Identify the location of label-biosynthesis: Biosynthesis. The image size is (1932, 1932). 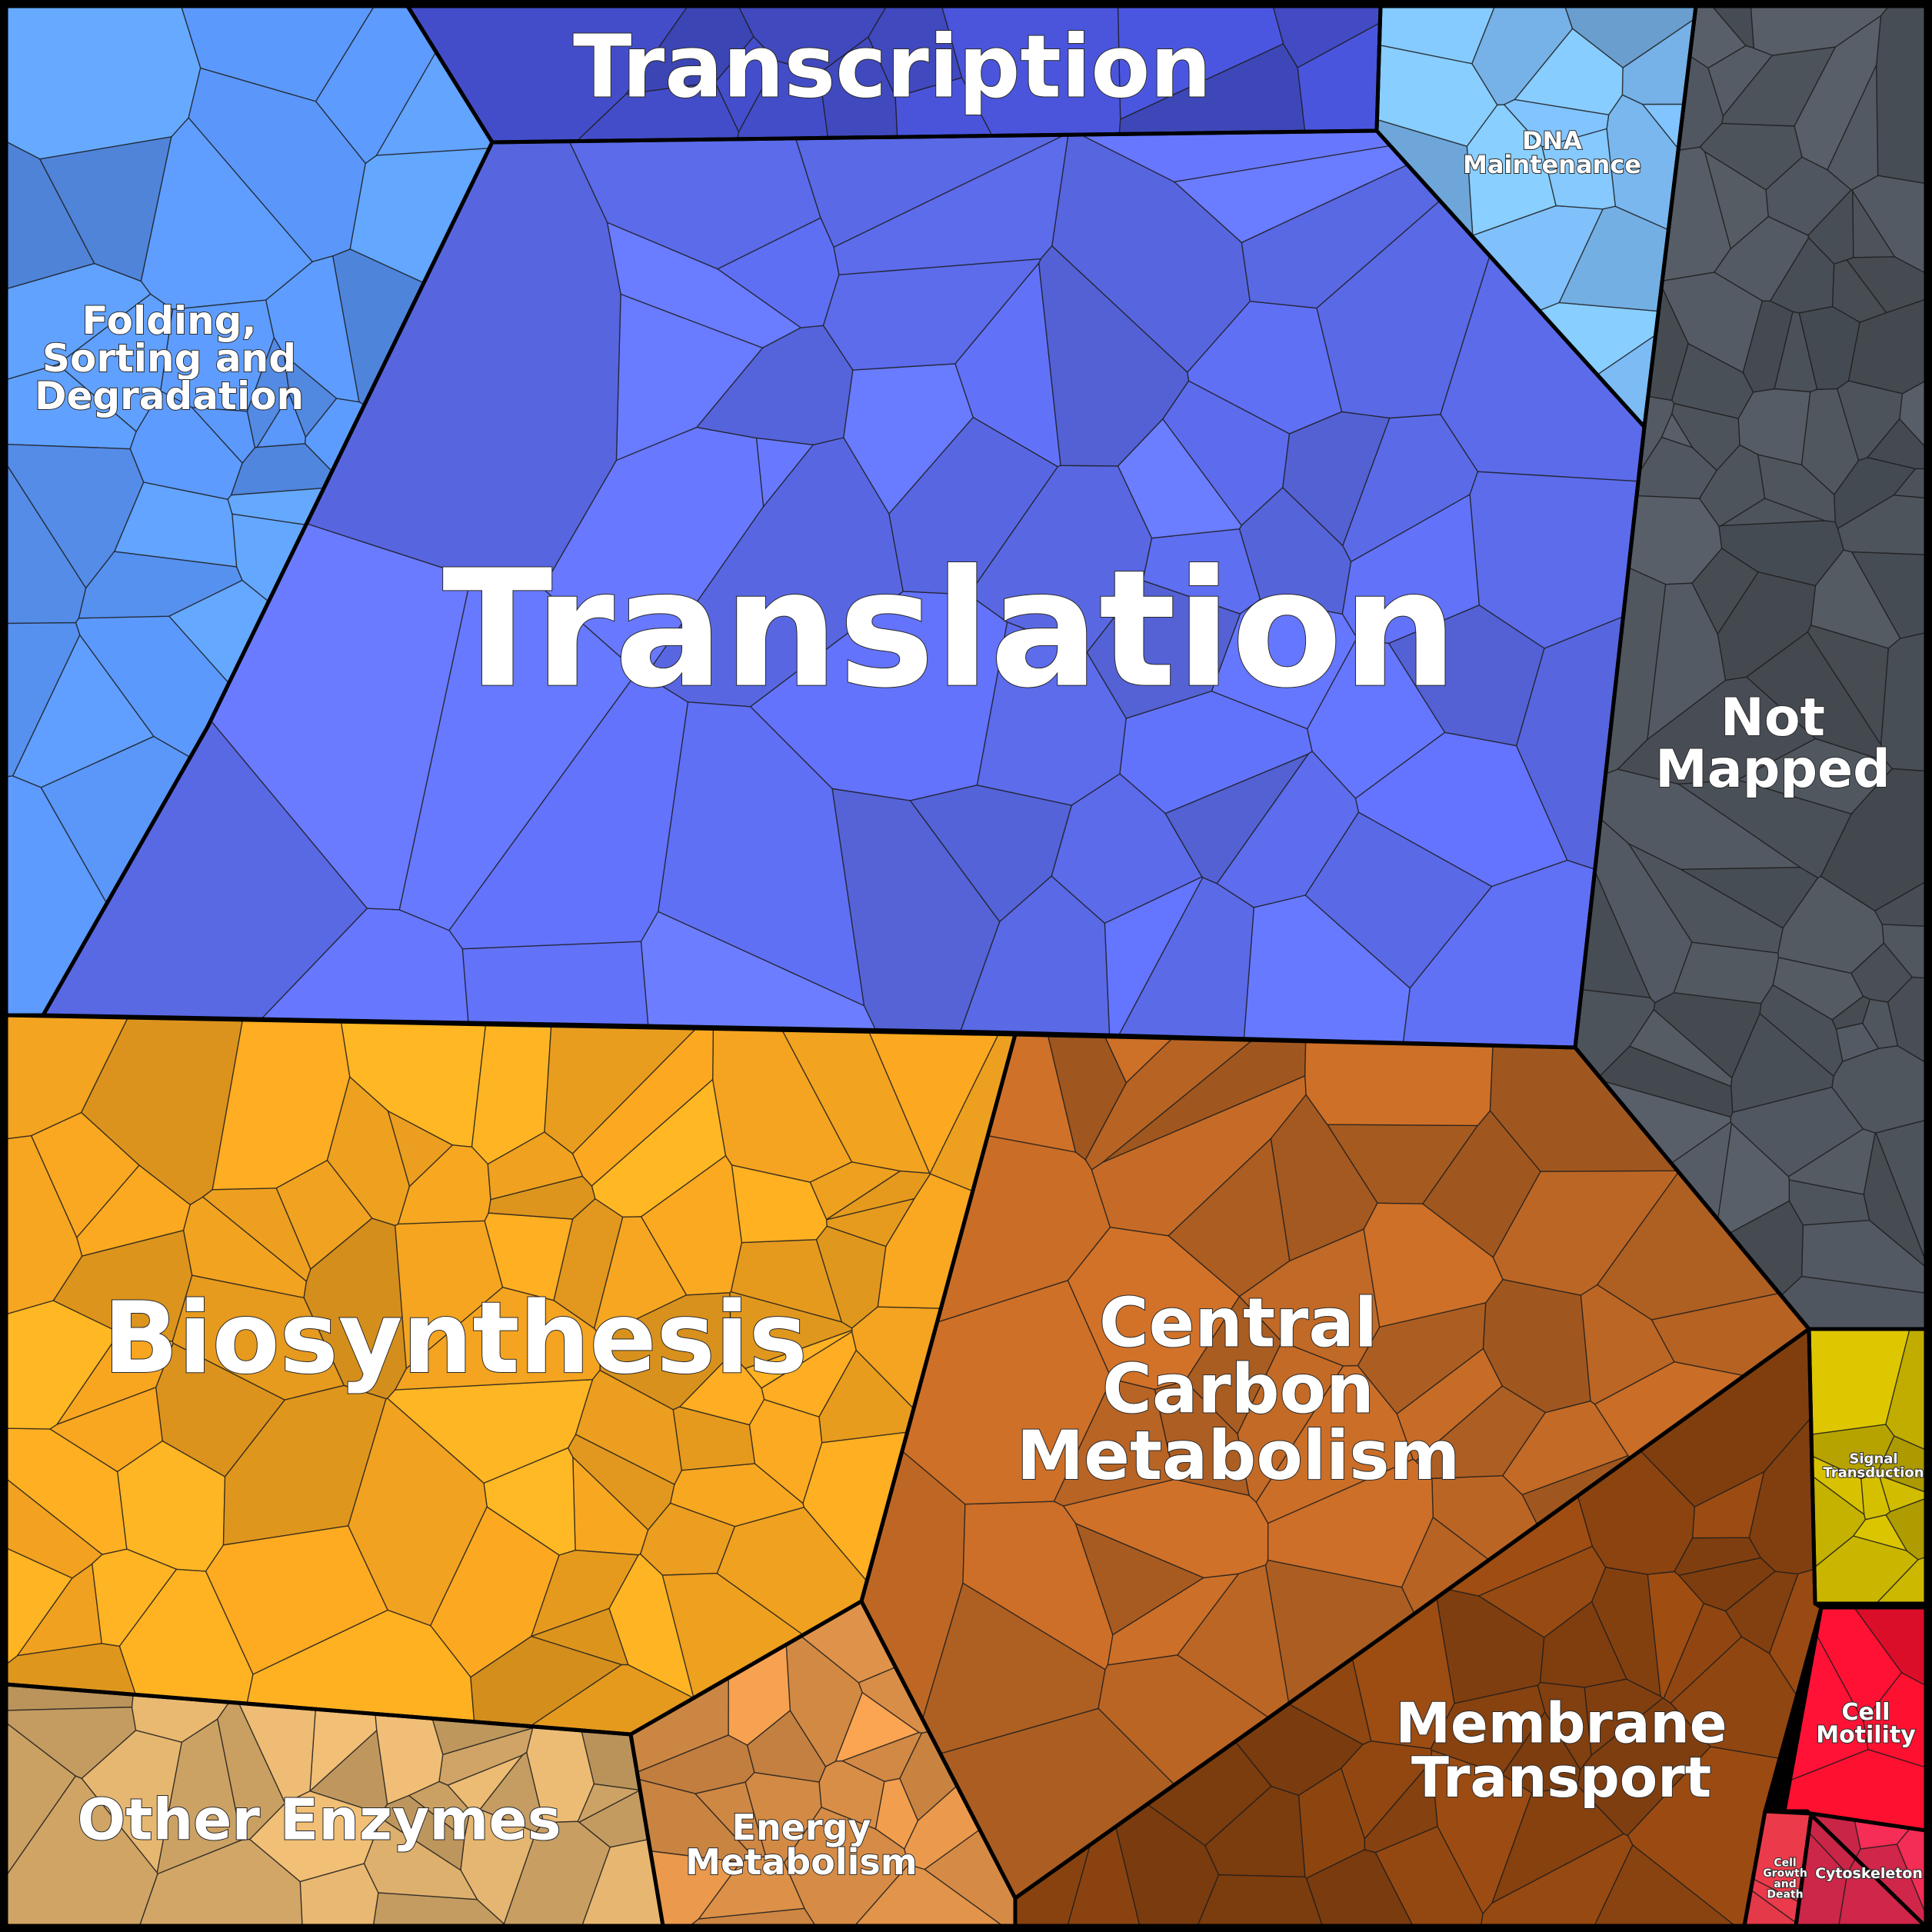
(455, 1338).